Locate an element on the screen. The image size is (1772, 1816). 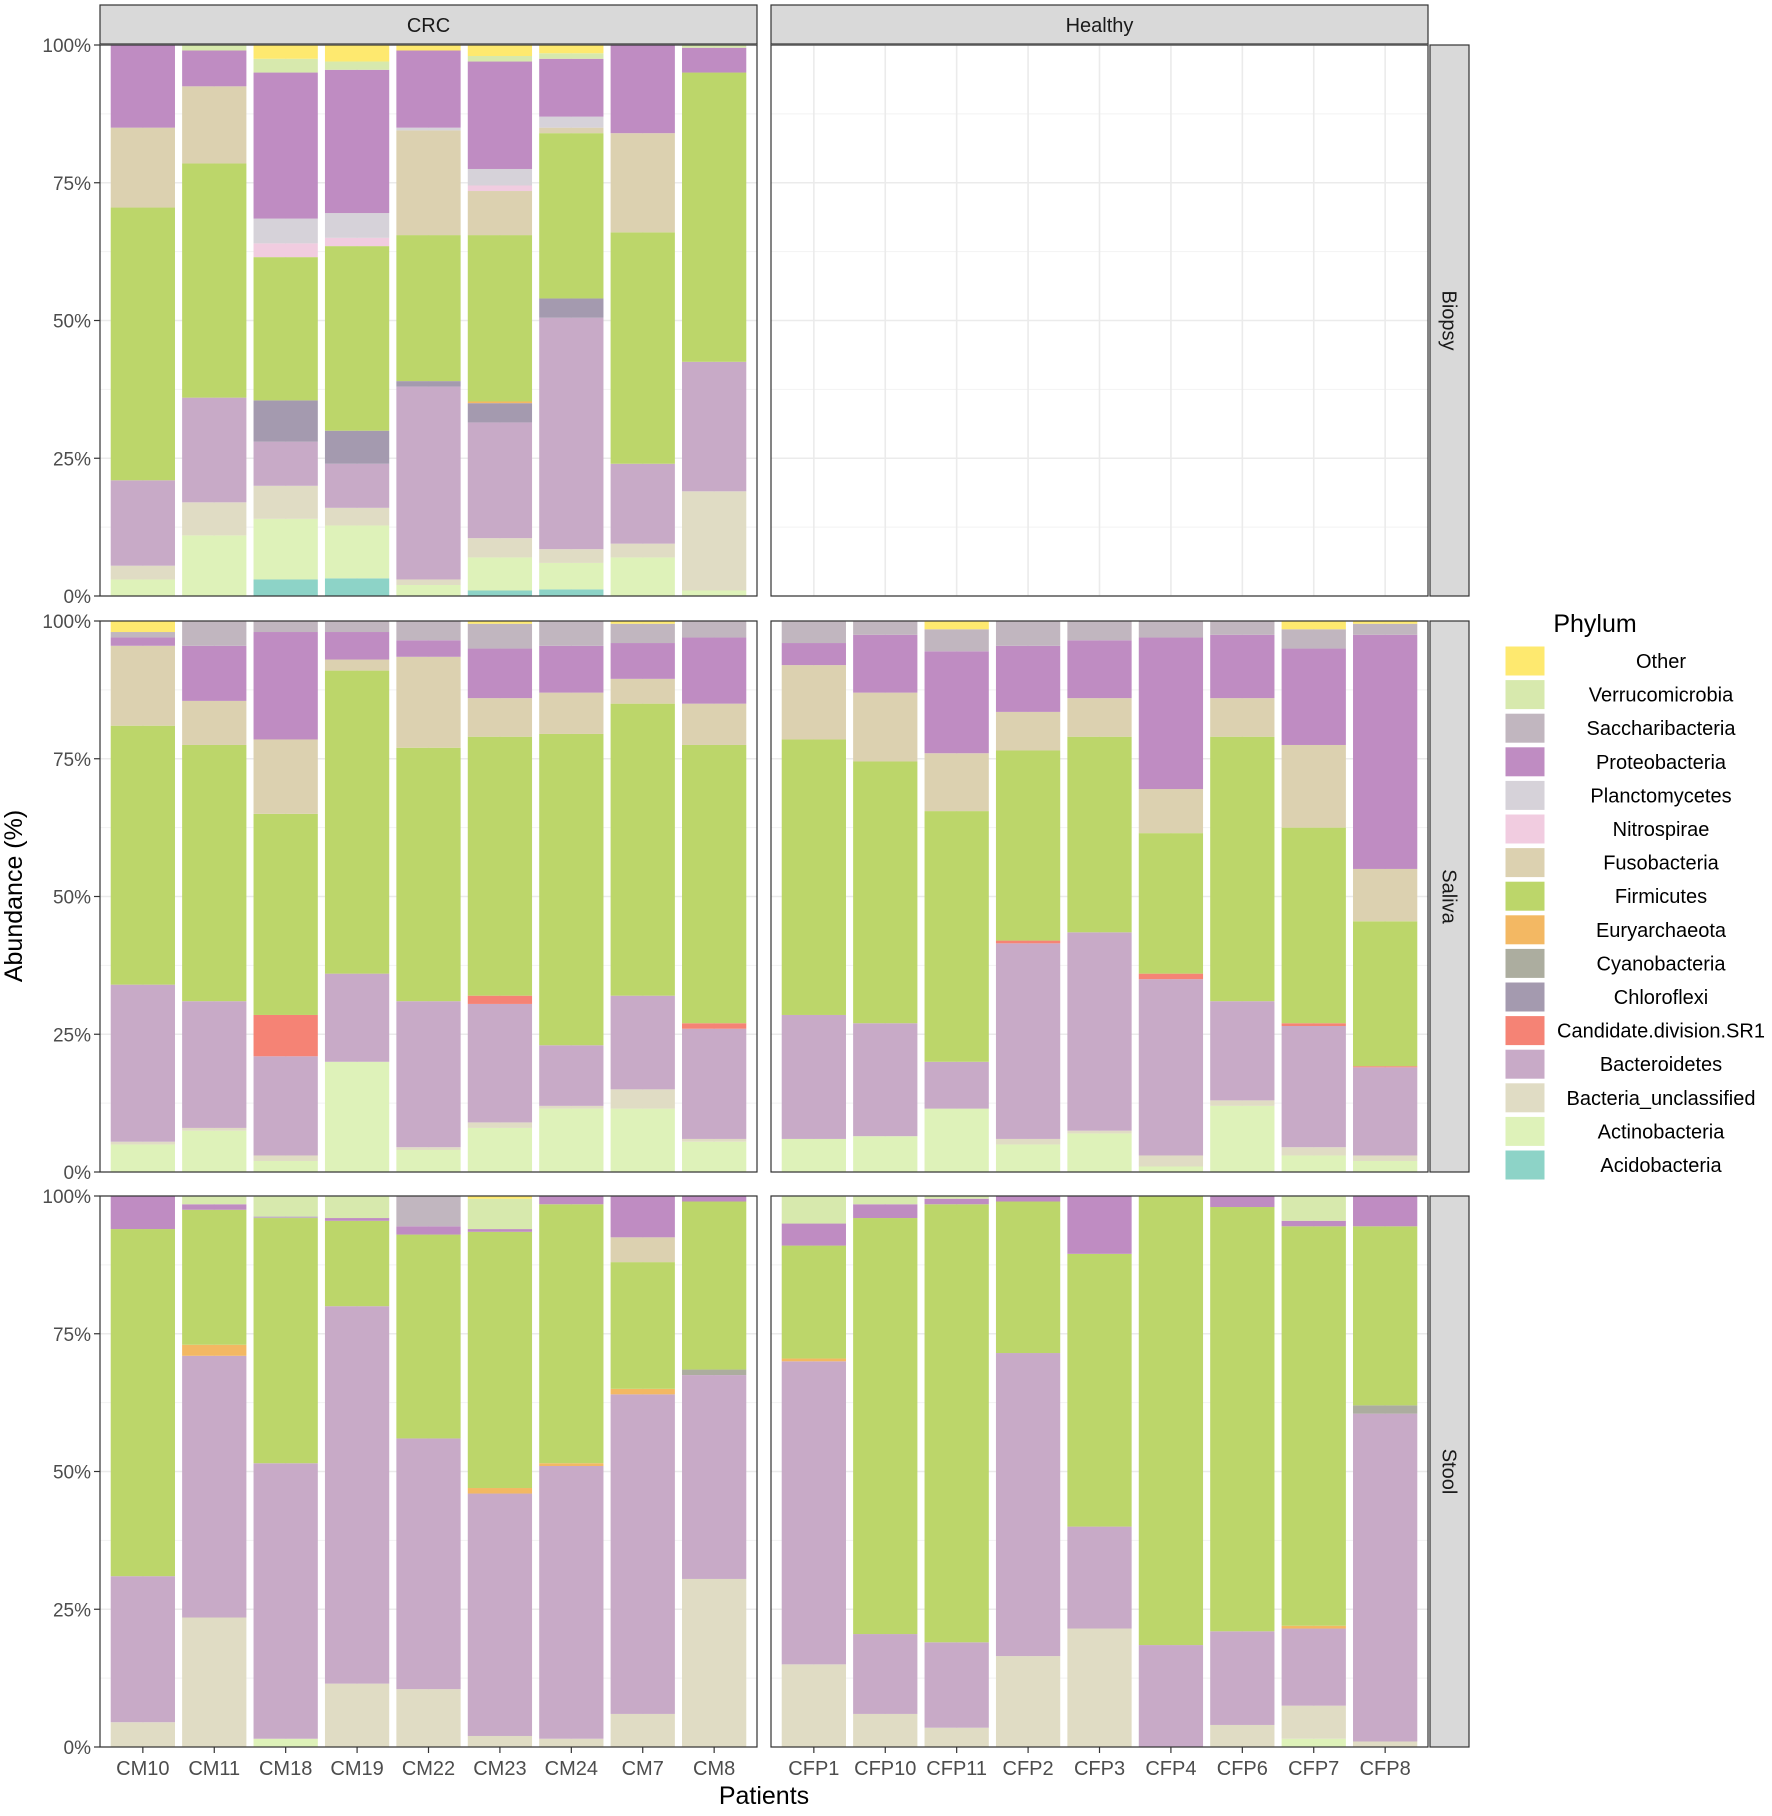
bar-segment-fusobacteria: CM18 Fusobacteria: 13.5% is located at coordinates (285, 776).